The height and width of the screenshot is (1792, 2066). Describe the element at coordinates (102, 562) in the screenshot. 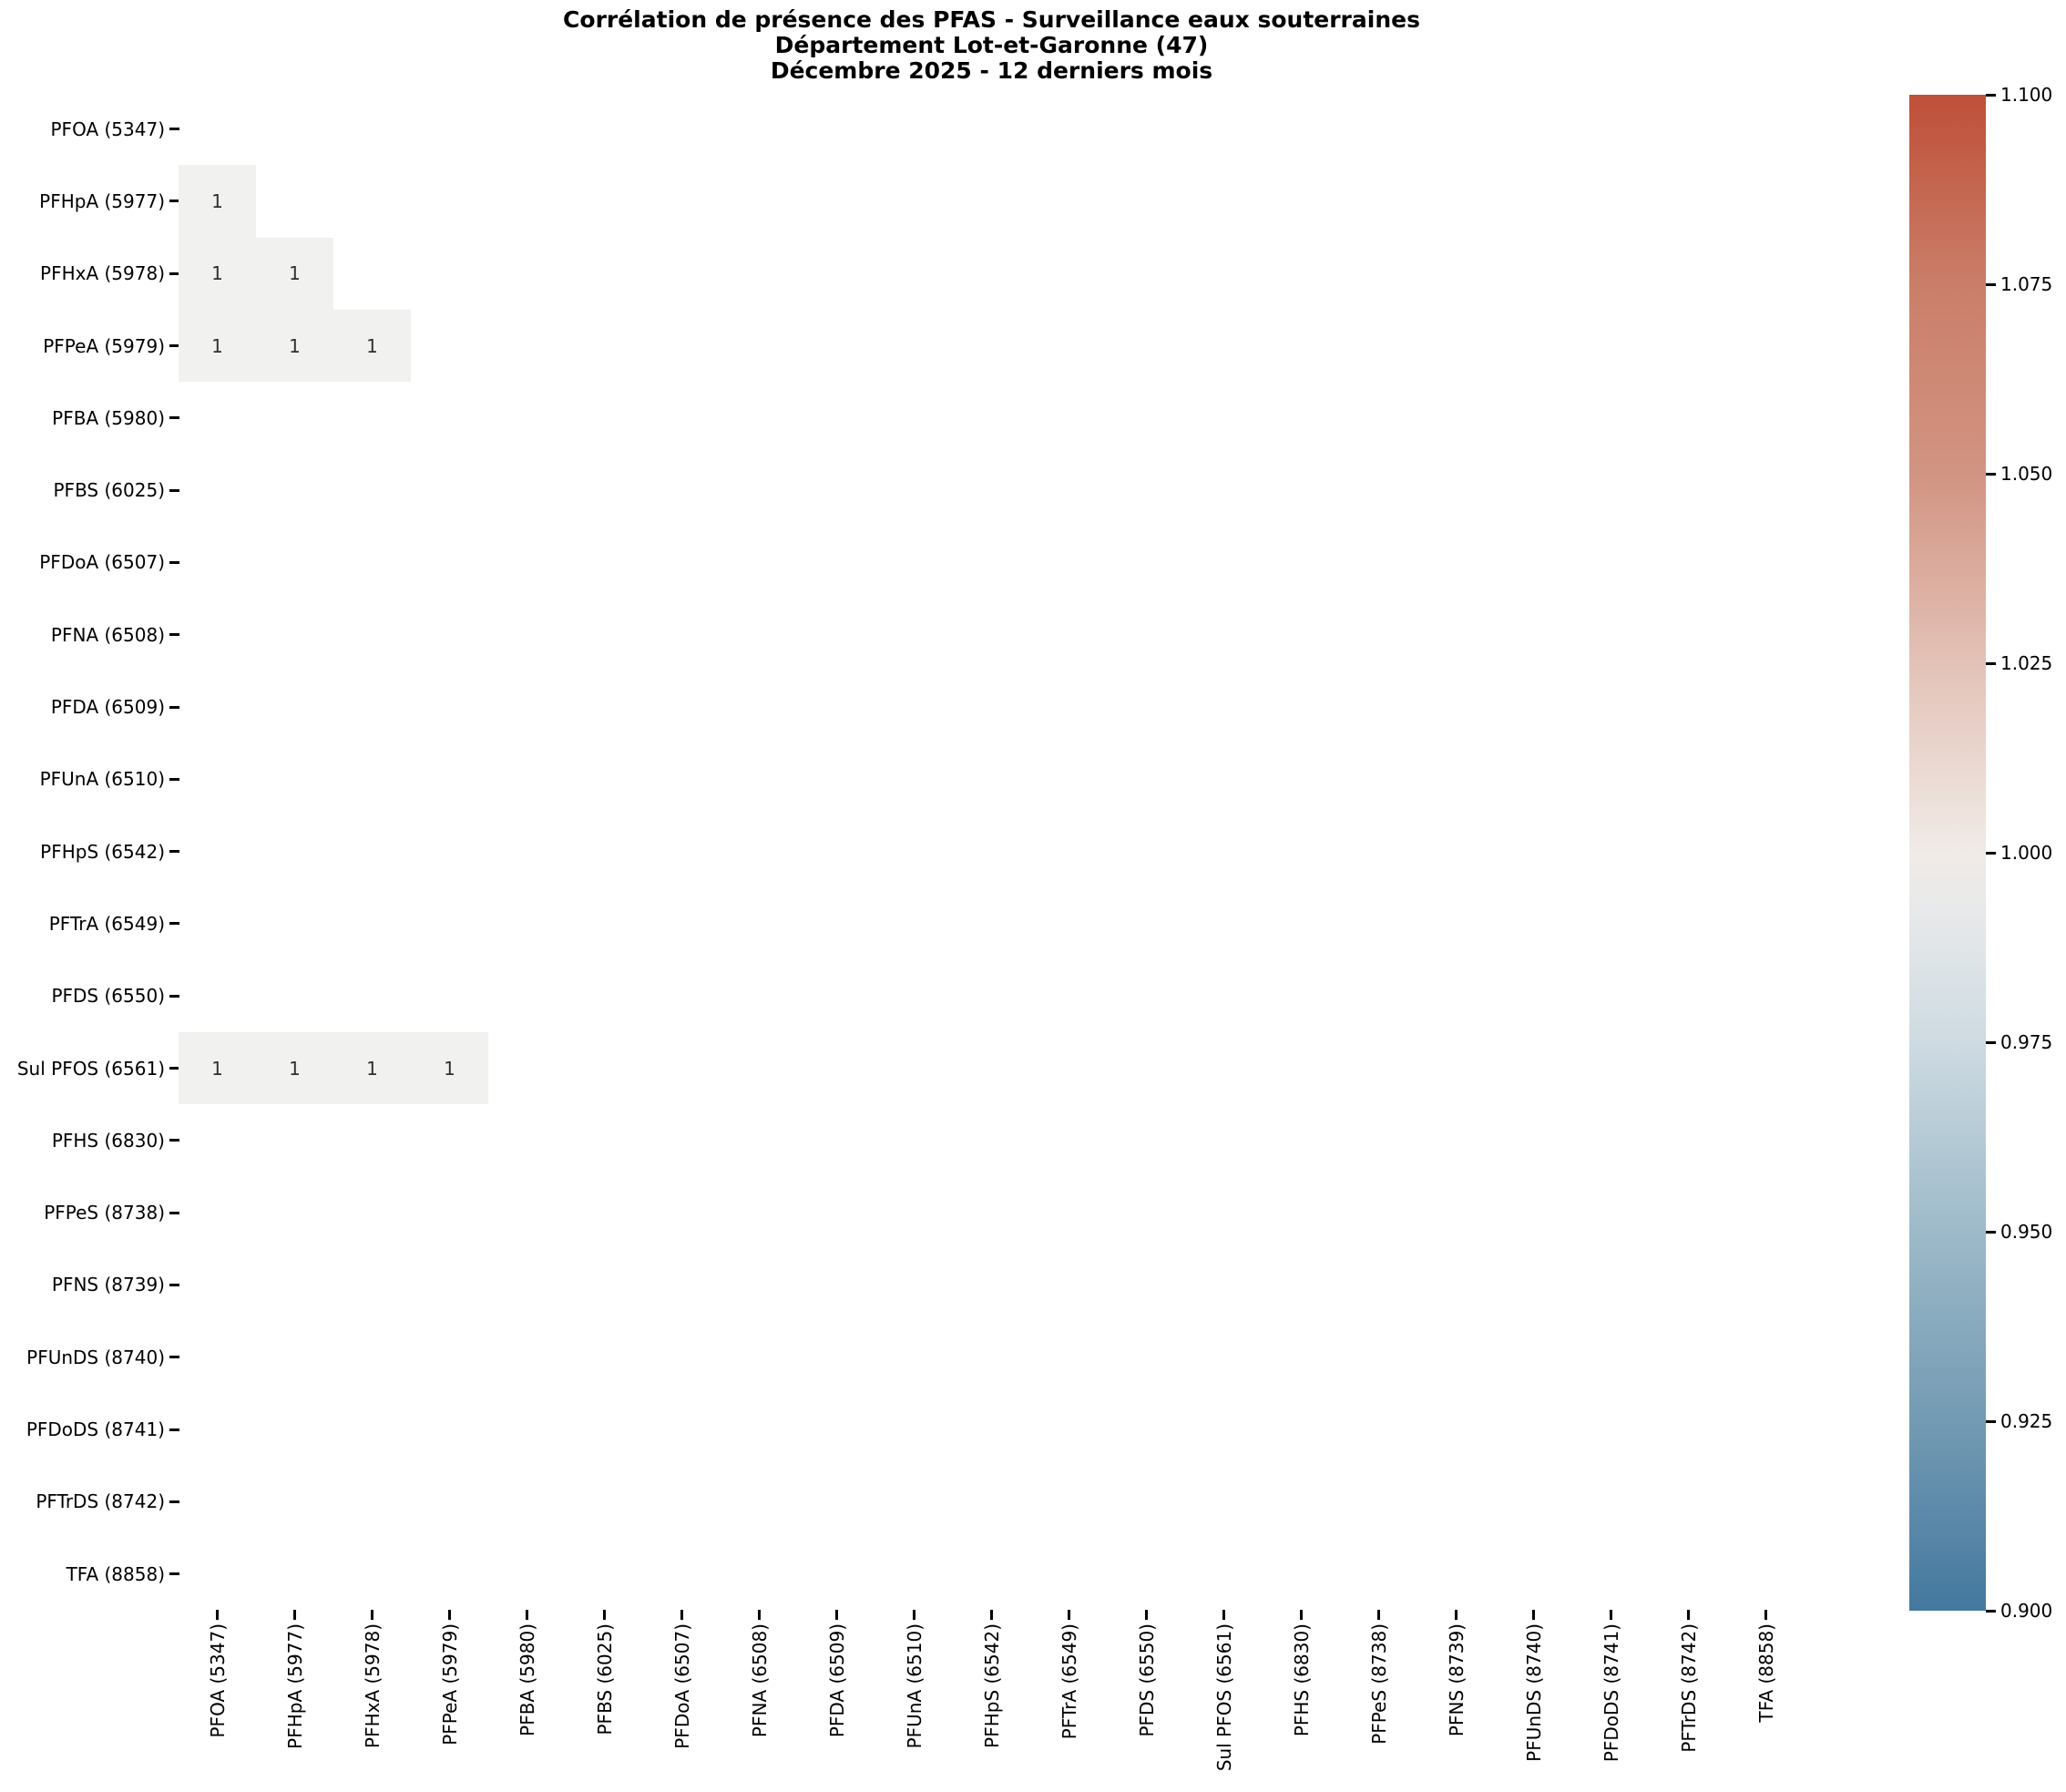

I see `y-axis-label: PFDoA (6507)` at that location.